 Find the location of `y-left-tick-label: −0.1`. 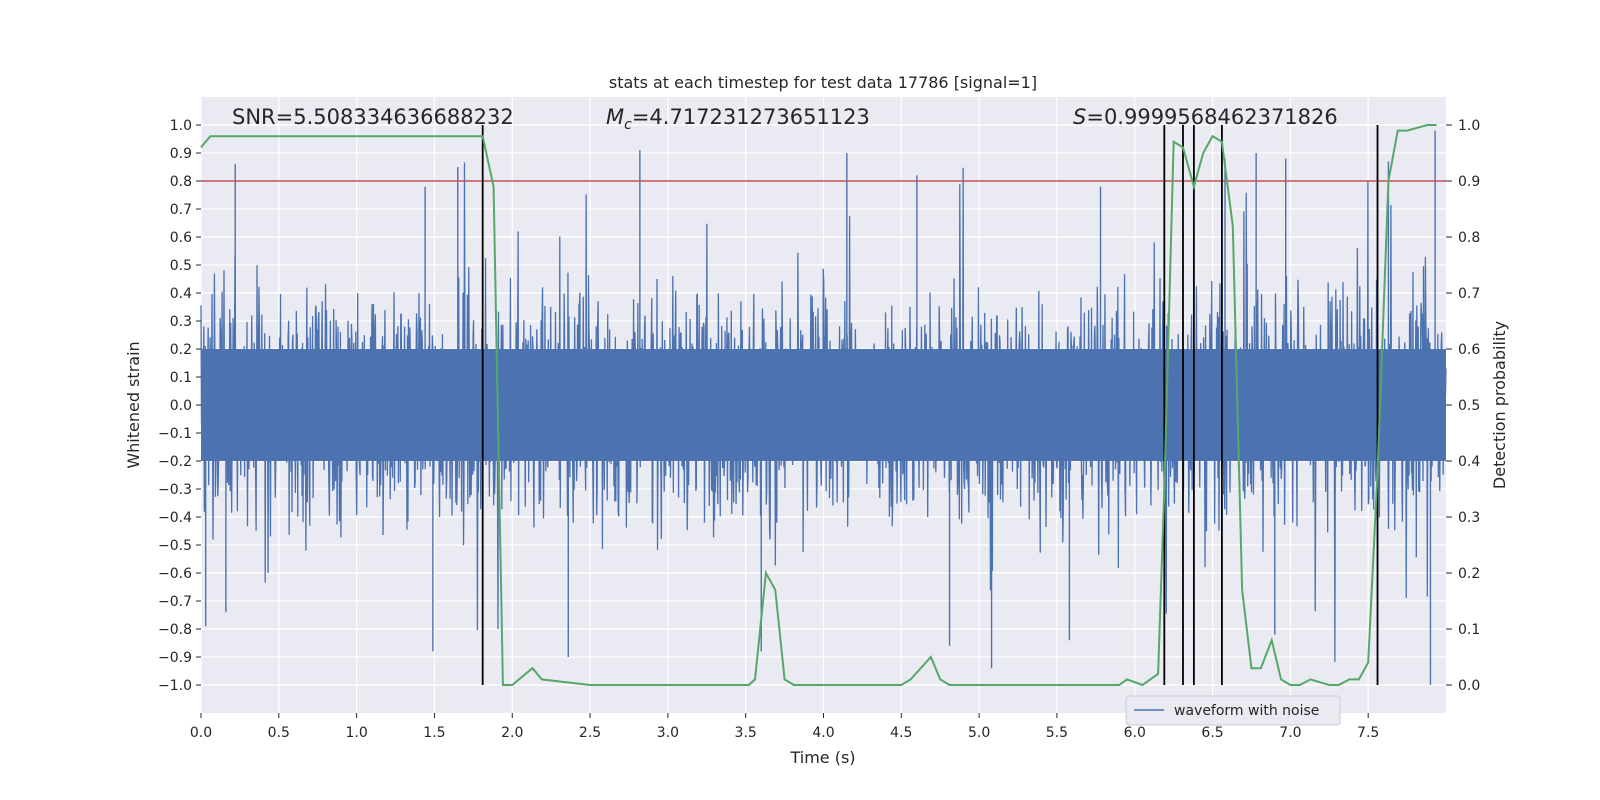

y-left-tick-label: −0.1 is located at coordinates (175, 434).